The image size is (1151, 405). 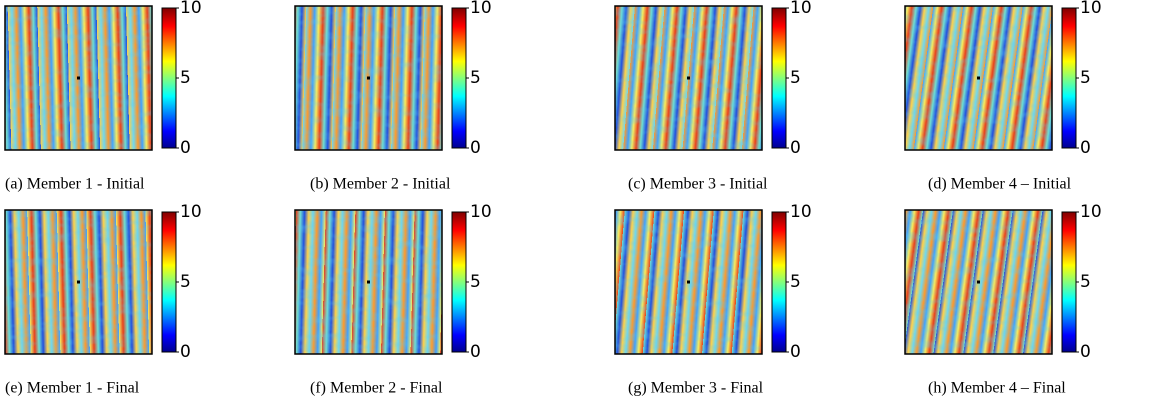 What do you see at coordinates (72, 388) in the screenshot?
I see `caption: (e) Member 1 - Final` at bounding box center [72, 388].